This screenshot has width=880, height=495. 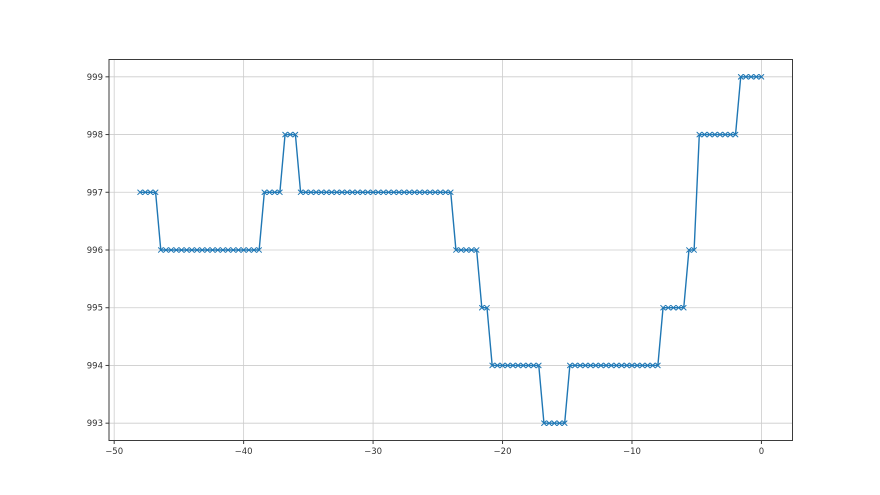 What do you see at coordinates (114, 452) in the screenshot?
I see `x-tick-label: −50` at bounding box center [114, 452].